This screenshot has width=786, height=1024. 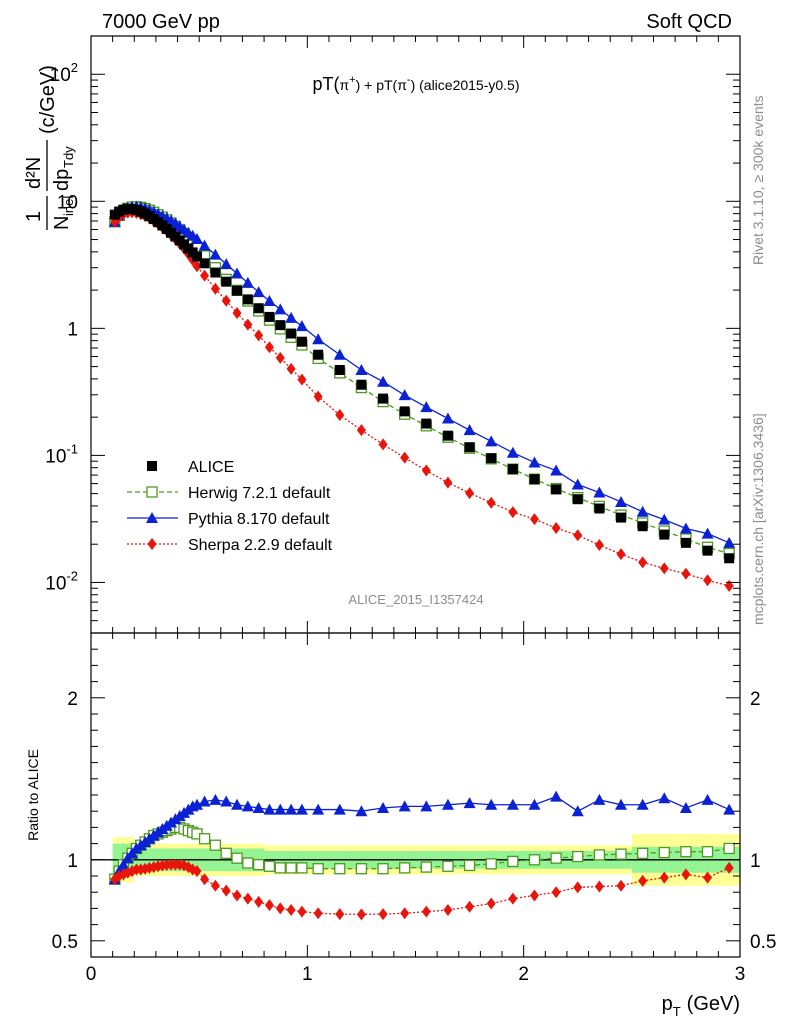 What do you see at coordinates (48, 99) in the screenshot?
I see `svg-text: (c/GeV)` at bounding box center [48, 99].